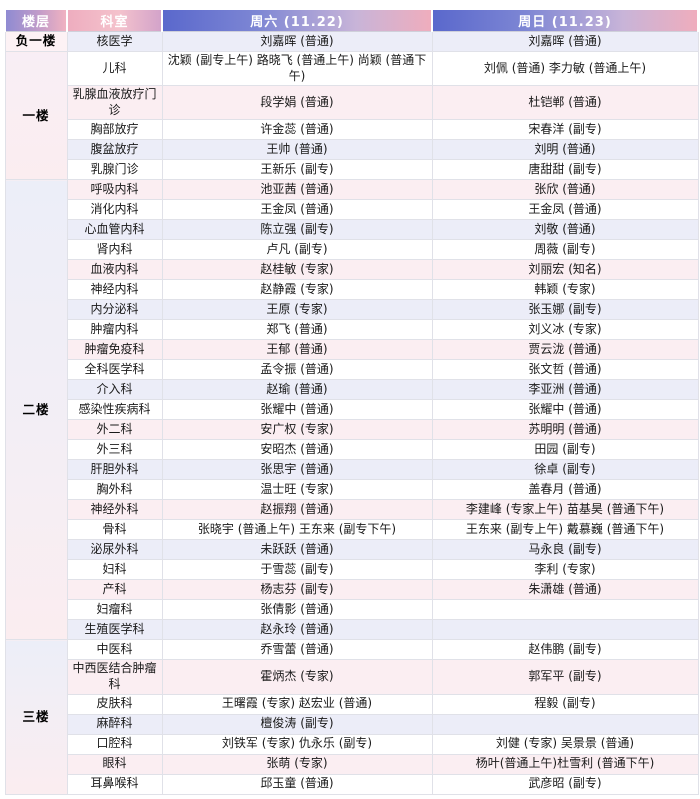 This screenshot has width=700, height=799. I want to click on table-row: 消化内科 王金凤 (普通) 王金凤 (普通), so click(352, 210).